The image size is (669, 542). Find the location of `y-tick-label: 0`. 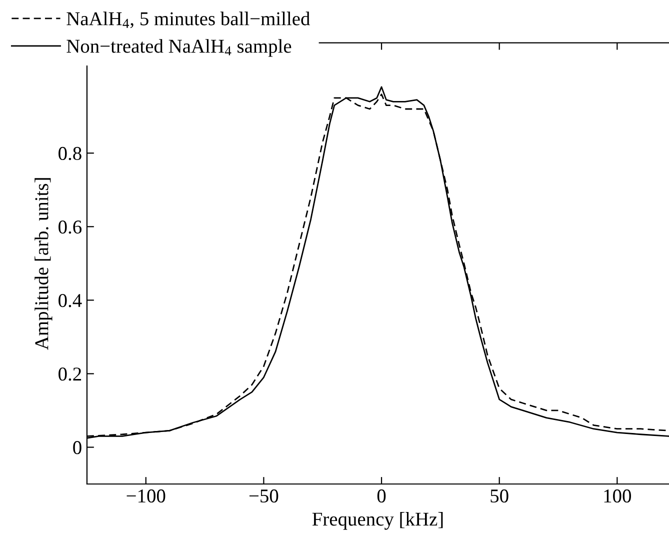

y-tick-label: 0 is located at coordinates (77, 447).